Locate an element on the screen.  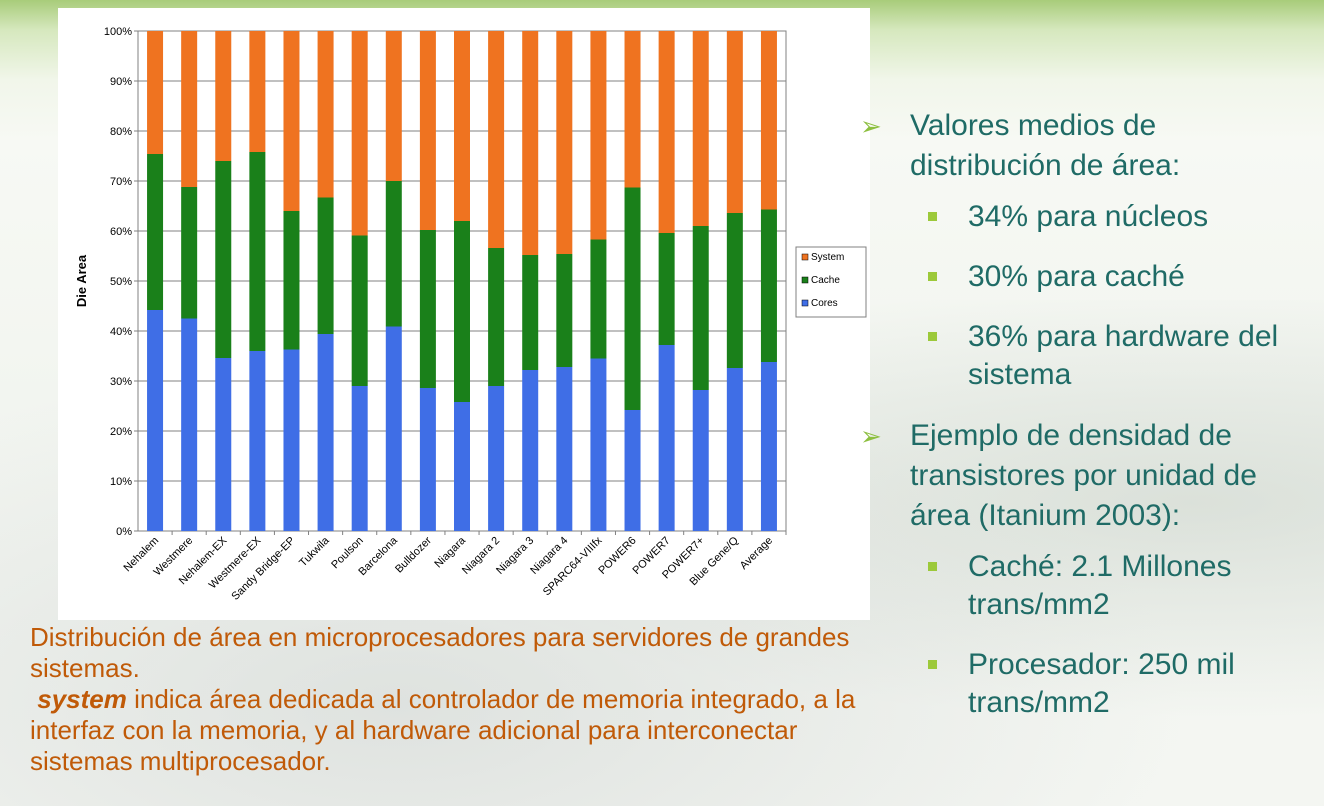
bullet-text: Valores medios de distribución de área: is located at coordinates (1045, 145).